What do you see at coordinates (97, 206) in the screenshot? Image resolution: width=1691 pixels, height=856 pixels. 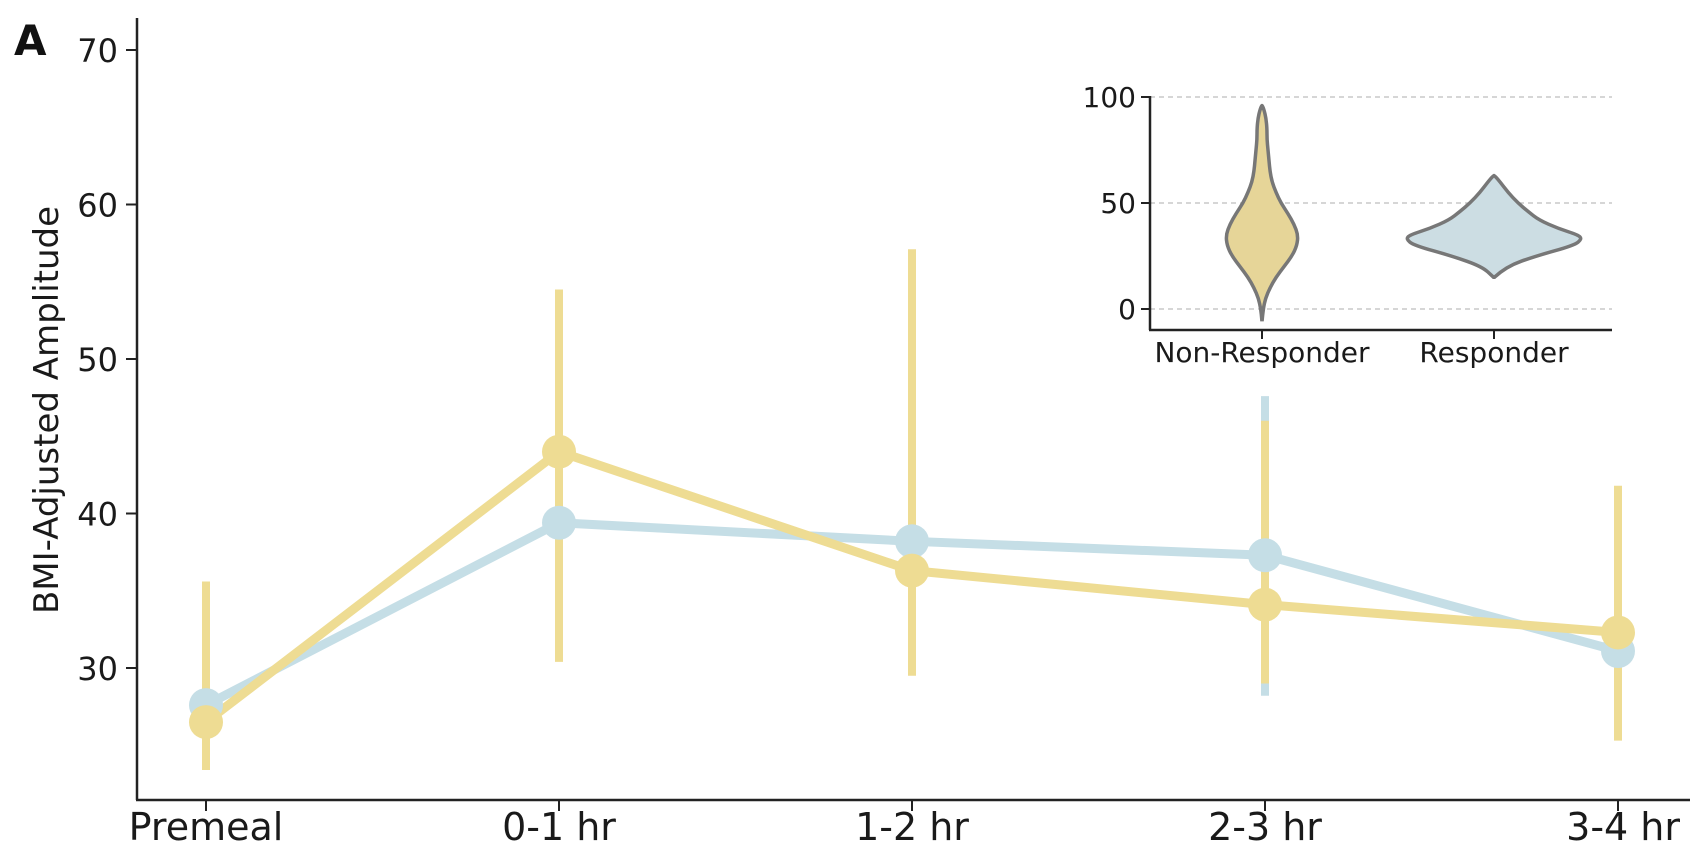 I see `y-tick-label: 60` at bounding box center [97, 206].